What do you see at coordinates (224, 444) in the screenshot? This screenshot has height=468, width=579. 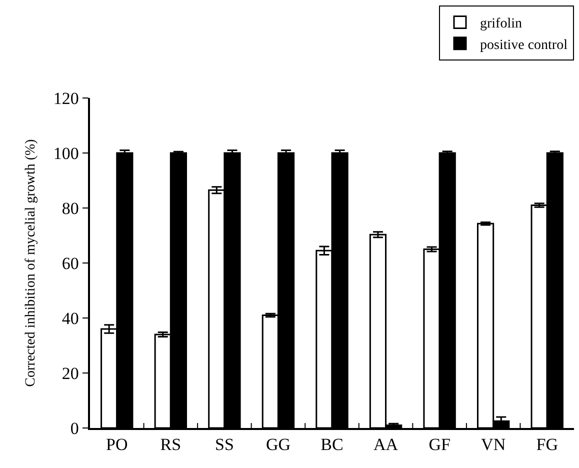 I see `x-tick-label: SS` at bounding box center [224, 444].